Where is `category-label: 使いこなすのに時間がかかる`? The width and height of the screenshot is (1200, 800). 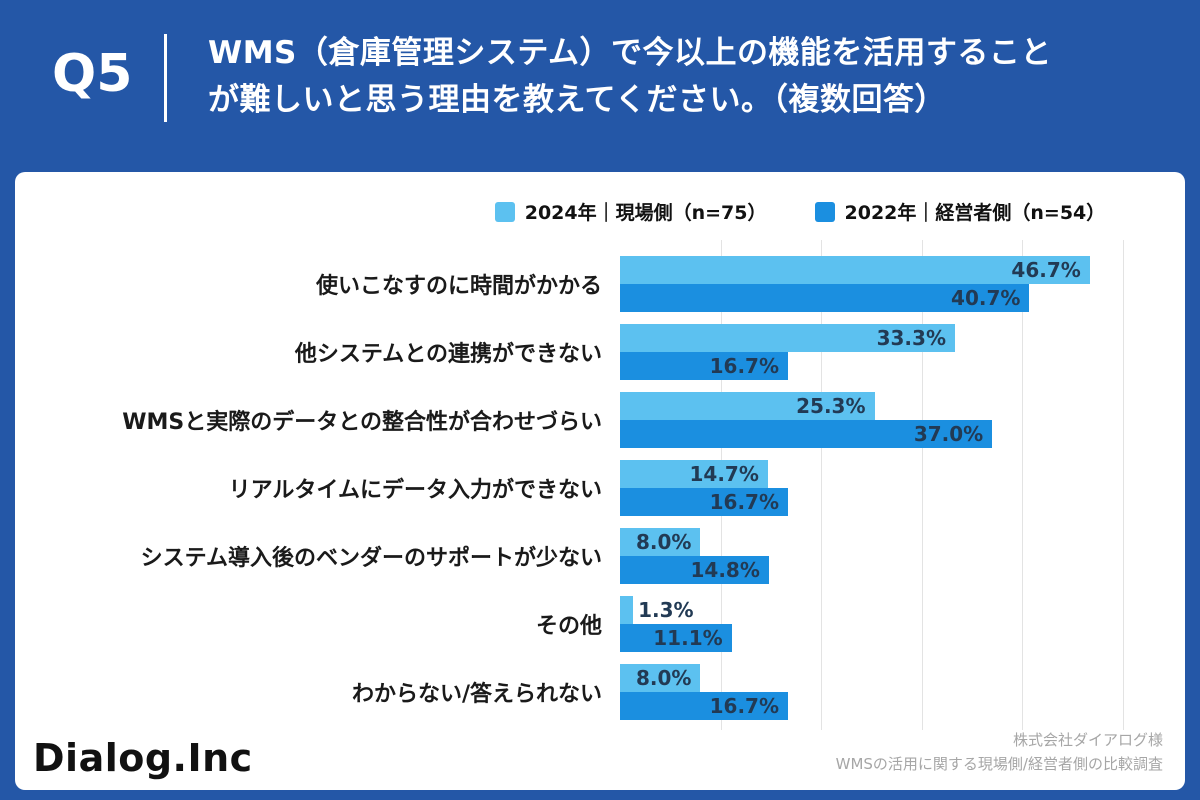 category-label: 使いこなすのに時間がかかる is located at coordinates (458, 286).